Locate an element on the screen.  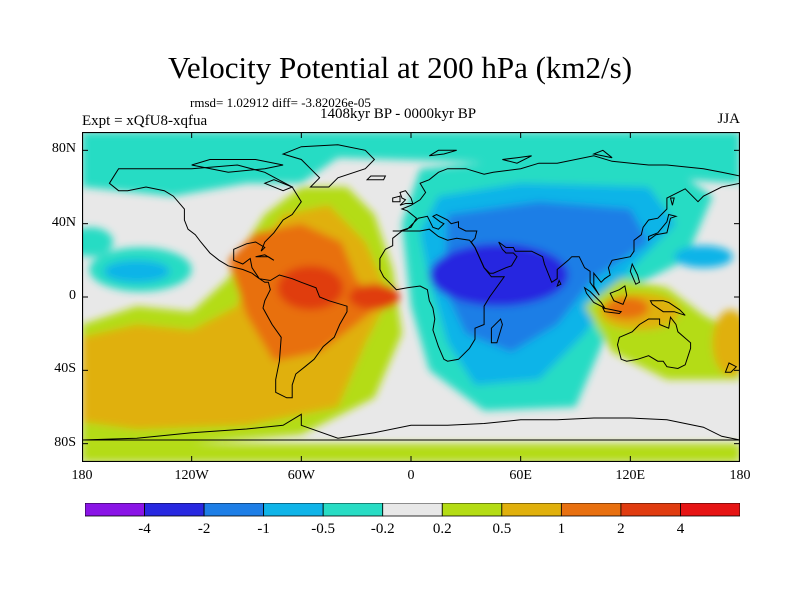
colorbar-label: 0.2 is located at coordinates (442, 529).